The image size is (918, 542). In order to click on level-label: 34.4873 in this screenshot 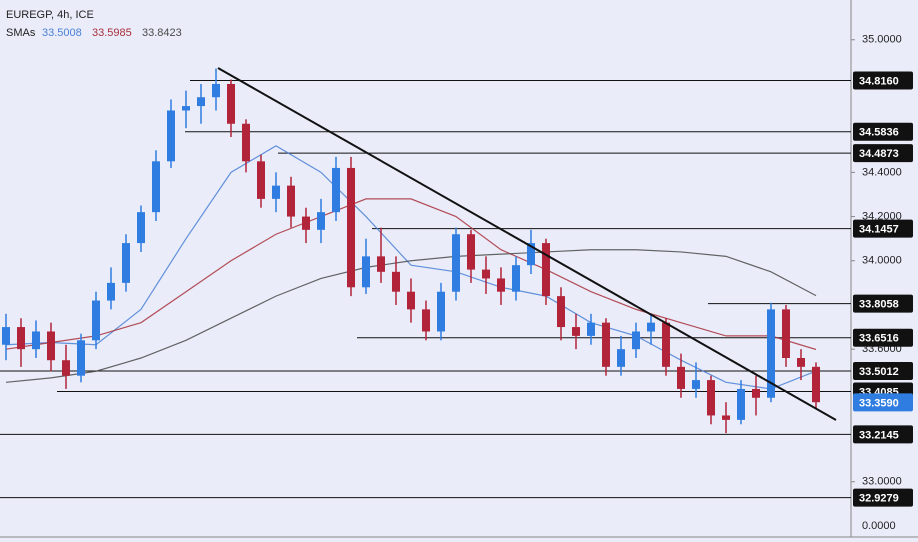, I will do `click(879, 154)`.